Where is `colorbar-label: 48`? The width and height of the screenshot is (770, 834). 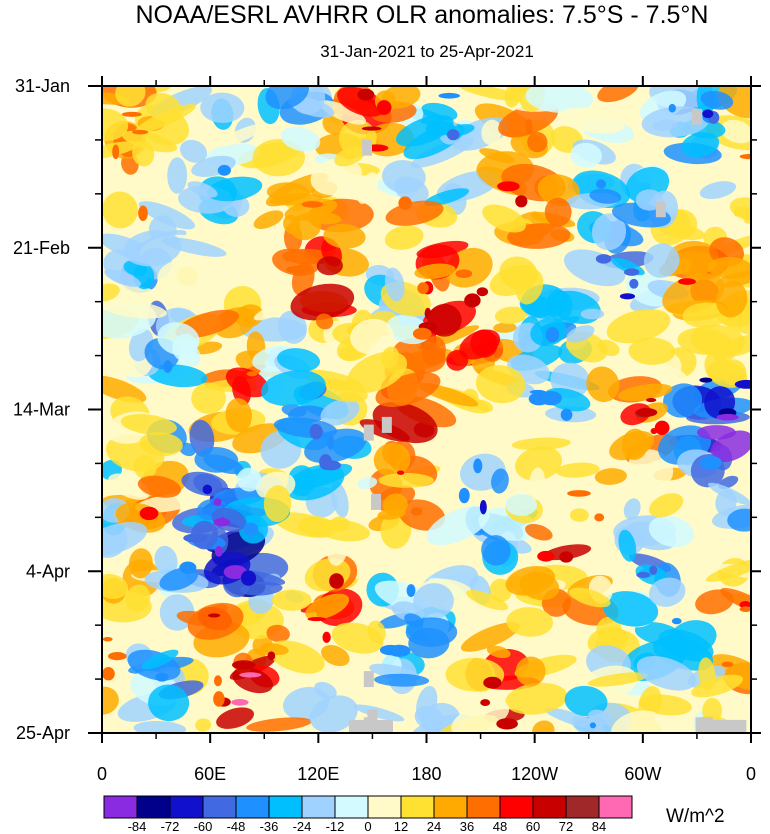 colorbar-label: 48 is located at coordinates (500, 826).